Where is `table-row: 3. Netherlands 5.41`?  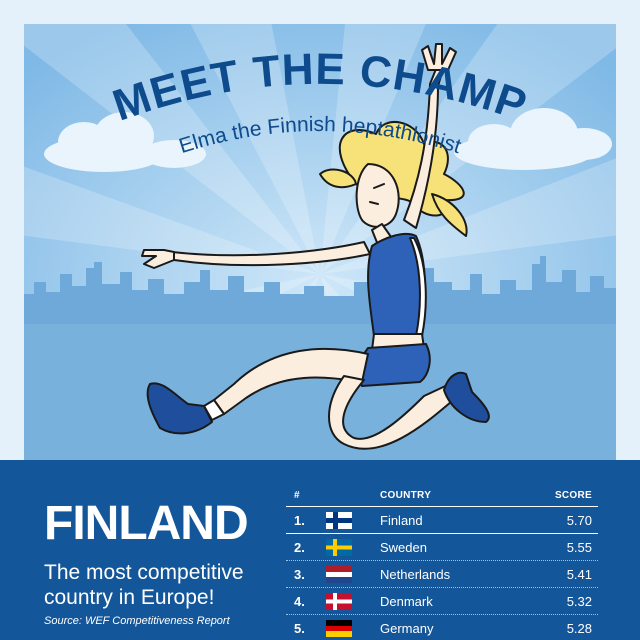
table-row: 3. Netherlands 5.41 is located at coordinates (442, 574).